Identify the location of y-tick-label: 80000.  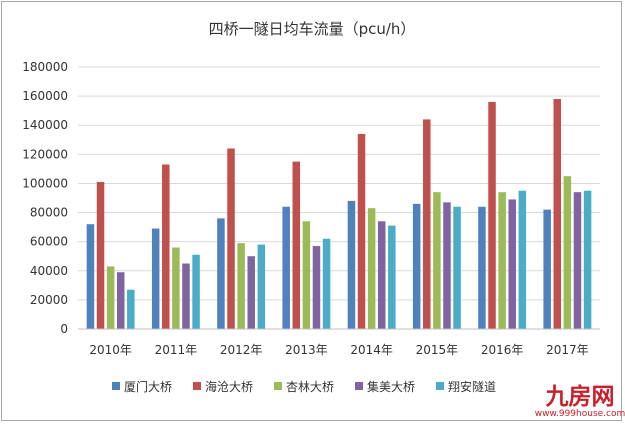
(49, 213).